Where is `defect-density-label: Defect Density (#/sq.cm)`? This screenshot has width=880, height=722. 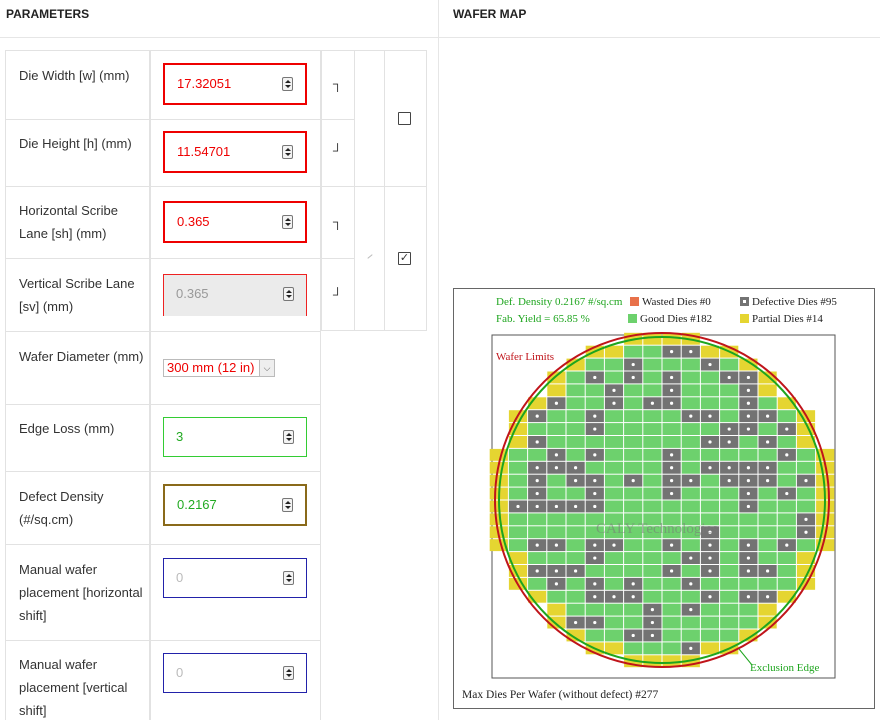
defect-density-label: Defect Density (#/sq.cm) is located at coordinates (61, 508).